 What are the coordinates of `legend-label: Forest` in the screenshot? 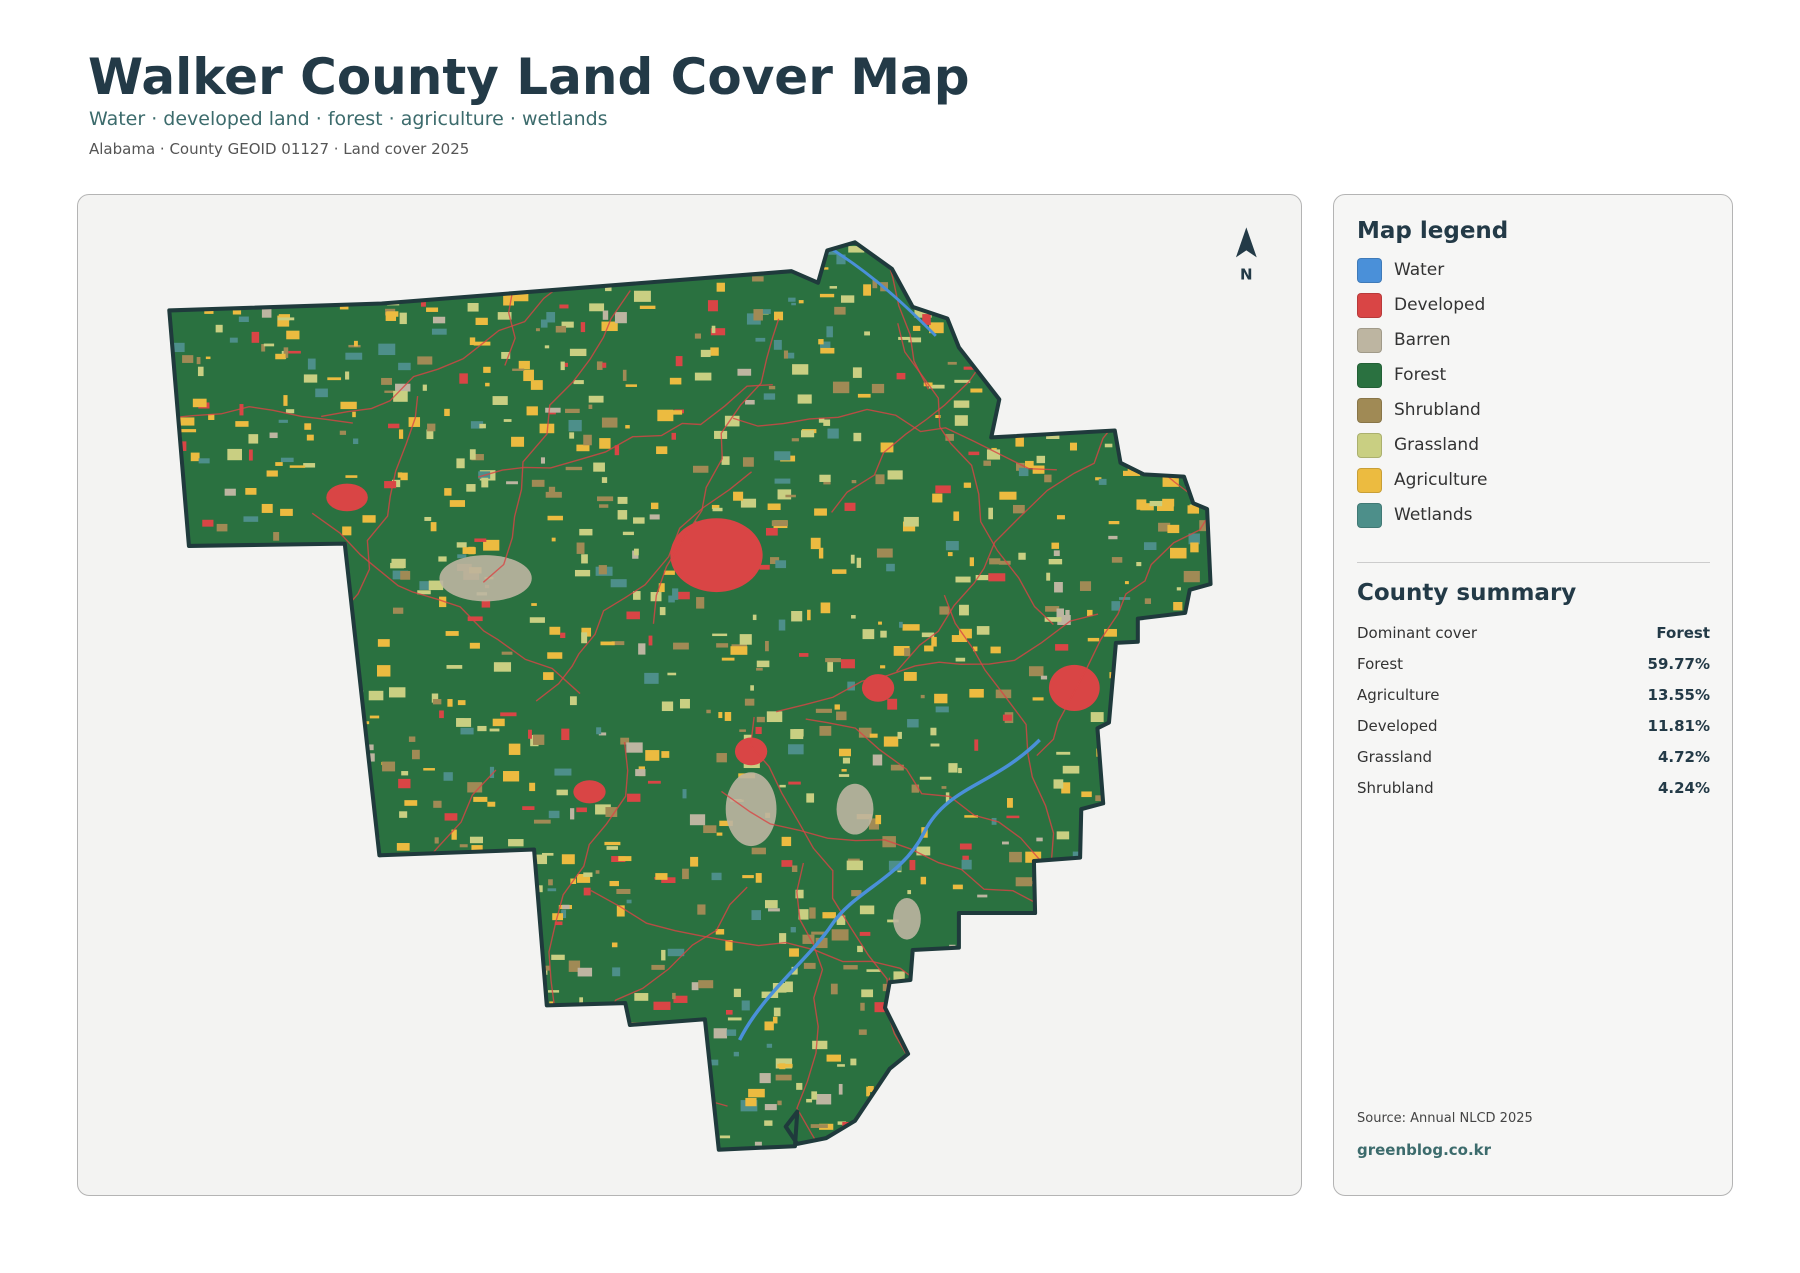 It's located at (1420, 375).